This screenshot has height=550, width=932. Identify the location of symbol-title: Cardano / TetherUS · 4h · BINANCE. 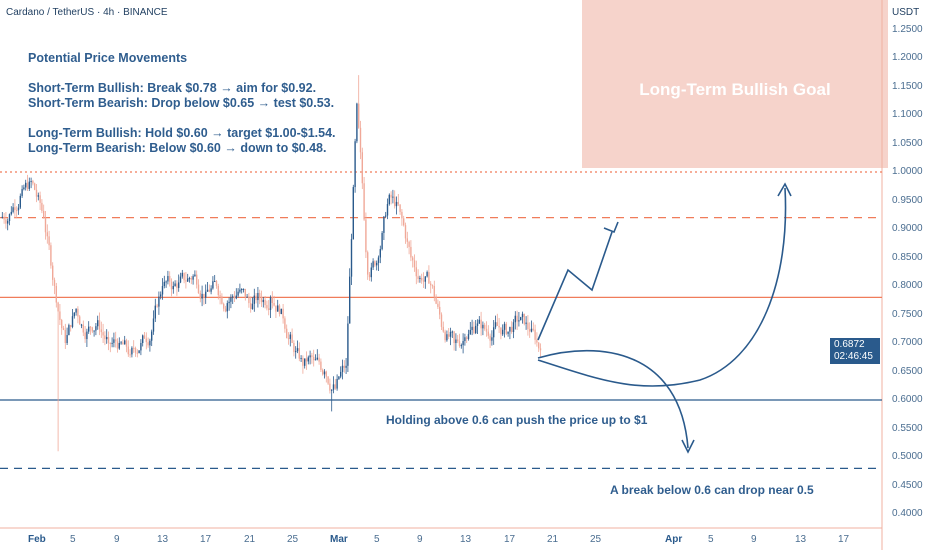
(87, 12).